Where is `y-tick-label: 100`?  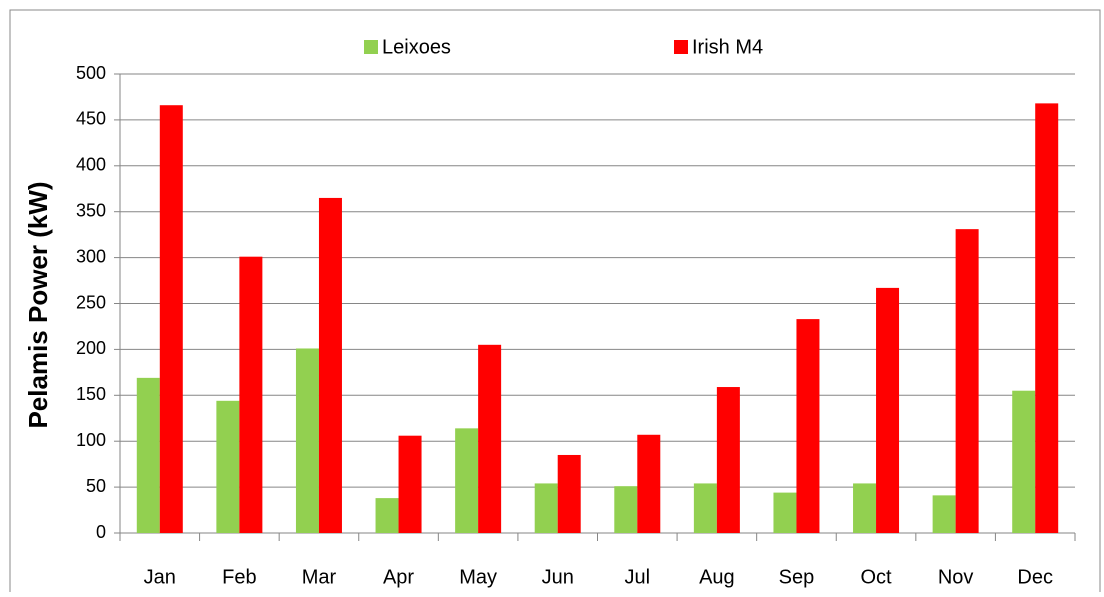 y-tick-label: 100 is located at coordinates (91, 440).